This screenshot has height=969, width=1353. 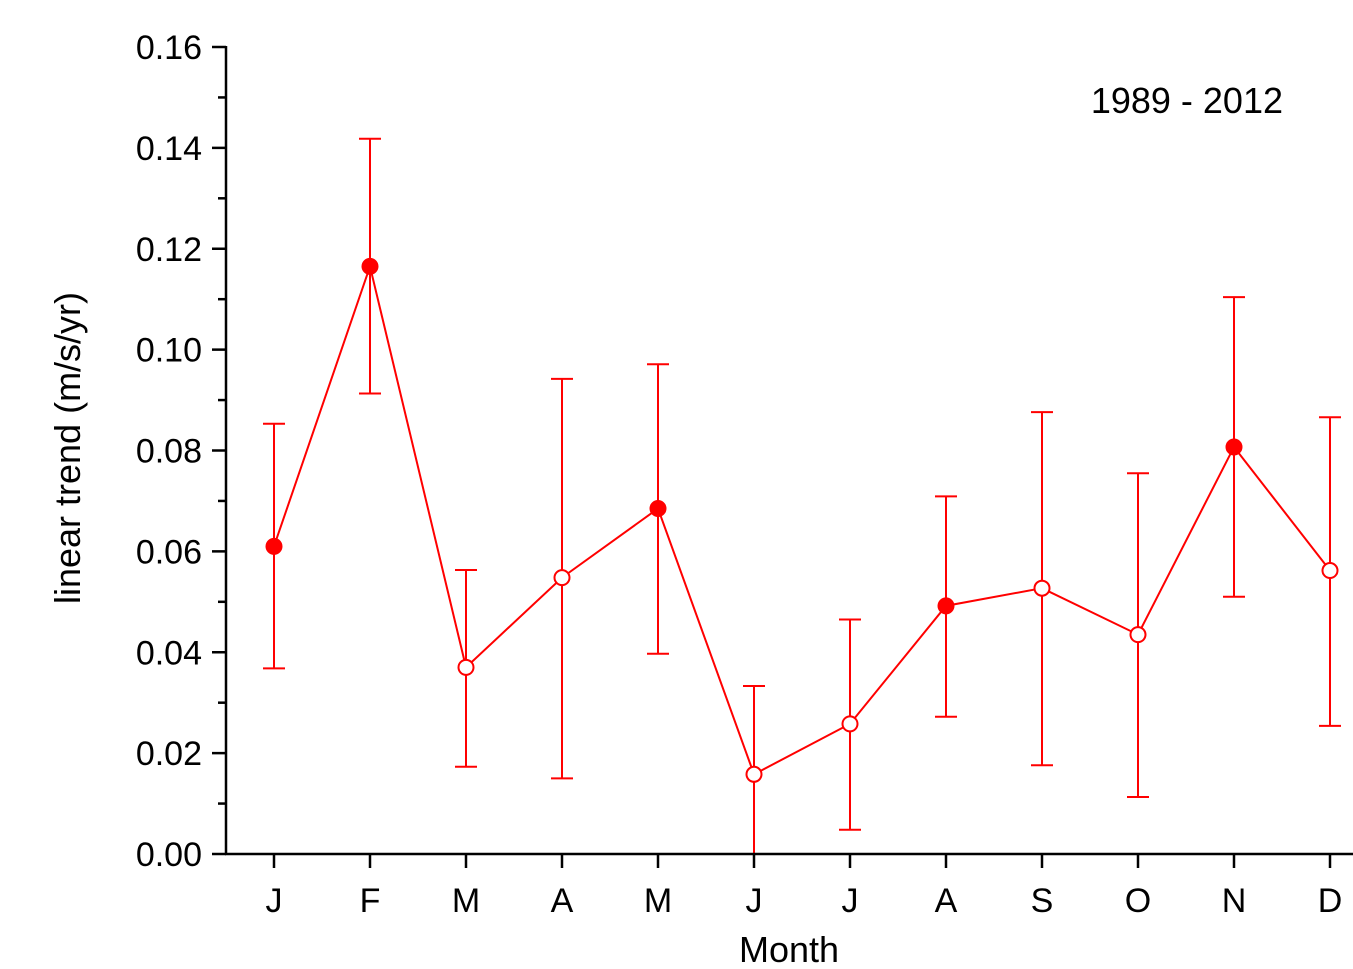 What do you see at coordinates (169, 250) in the screenshot?
I see `y-tick-label: 0.12` at bounding box center [169, 250].